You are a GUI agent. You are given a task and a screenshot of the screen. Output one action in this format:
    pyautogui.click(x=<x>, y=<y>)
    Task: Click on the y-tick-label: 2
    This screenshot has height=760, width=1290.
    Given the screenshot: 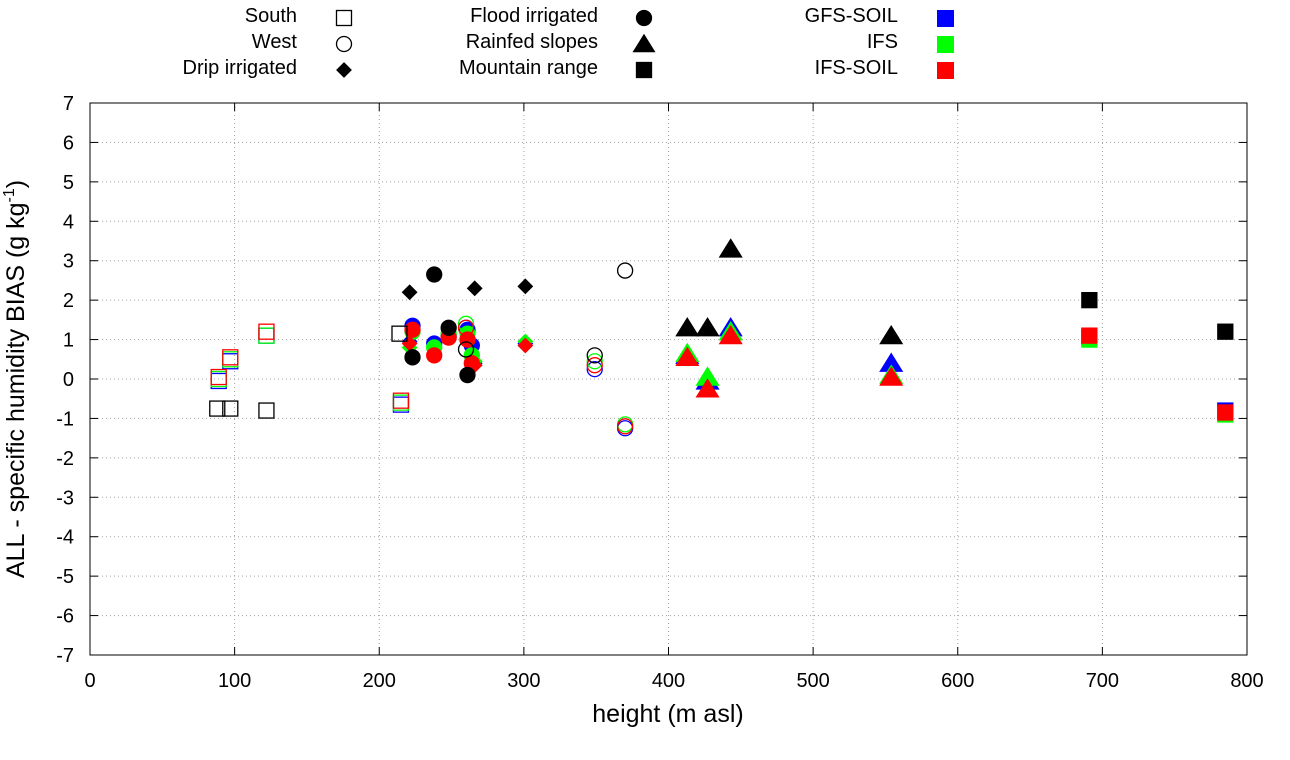 What is the action you would take?
    pyautogui.click(x=68, y=301)
    